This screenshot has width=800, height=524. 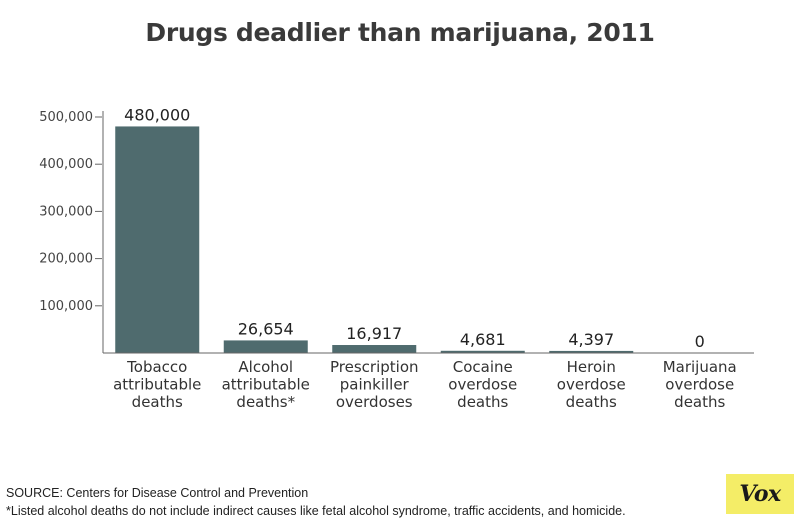 I want to click on category-label: Alcohol attributable deaths*, so click(x=266, y=384).